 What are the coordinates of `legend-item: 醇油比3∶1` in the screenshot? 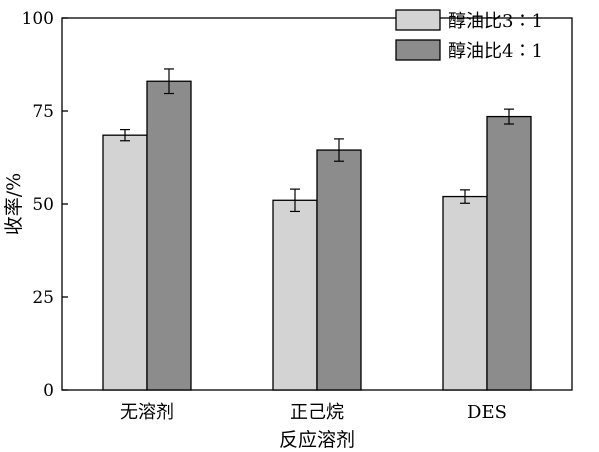 It's located at (469, 20).